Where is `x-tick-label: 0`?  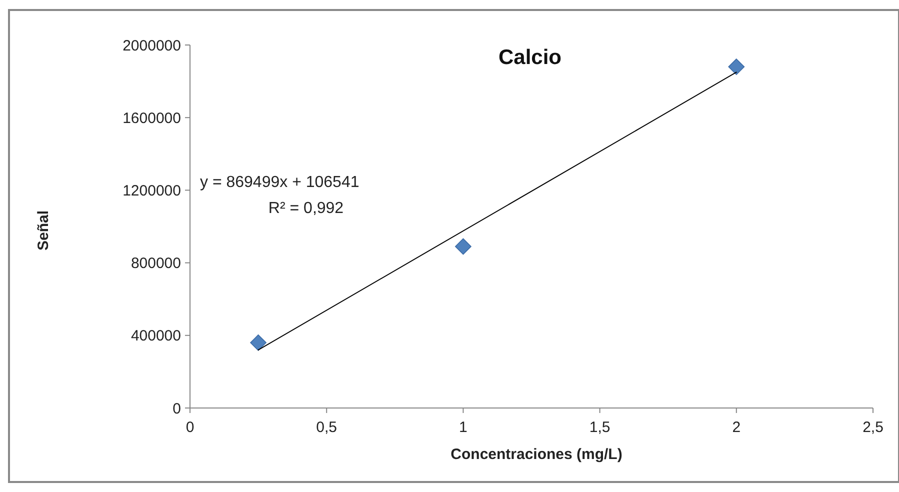
x-tick-label: 0 is located at coordinates (190, 427).